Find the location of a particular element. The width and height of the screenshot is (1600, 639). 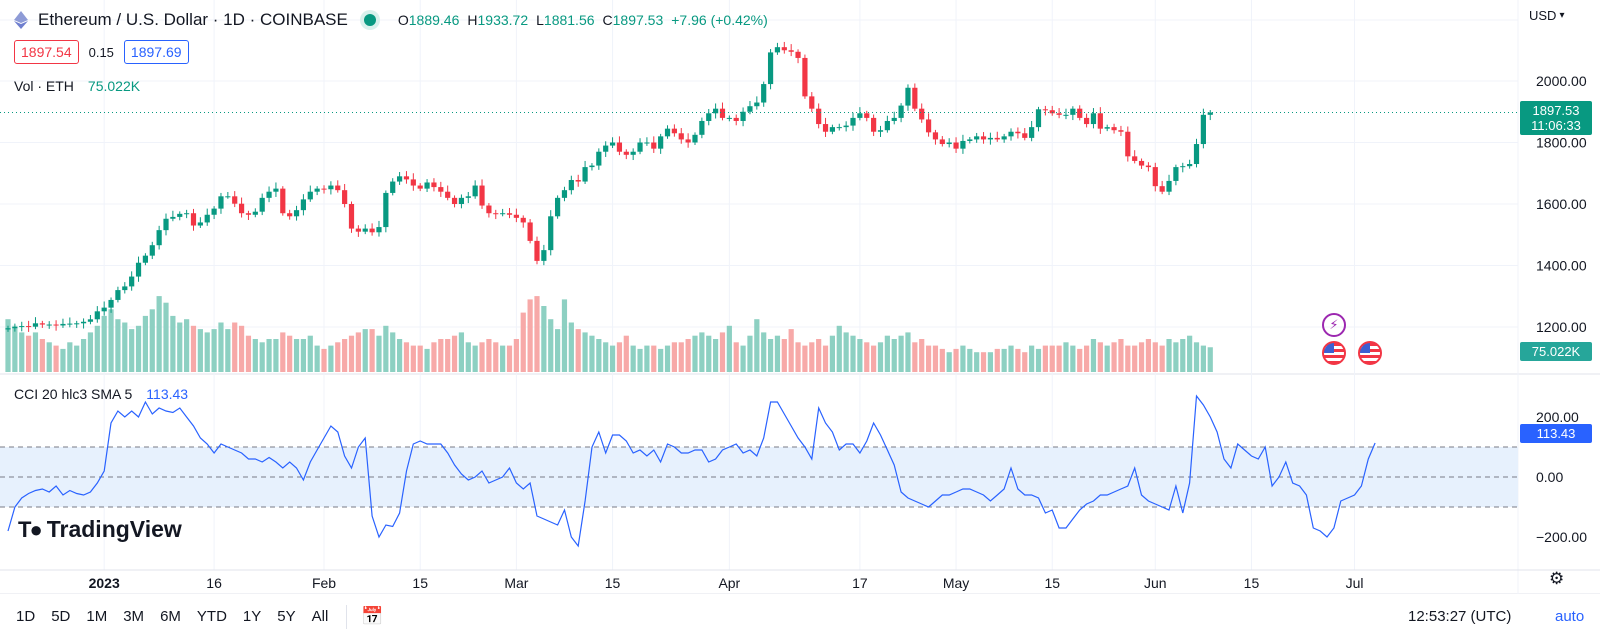

volume-value: 75.022K is located at coordinates (114, 86).